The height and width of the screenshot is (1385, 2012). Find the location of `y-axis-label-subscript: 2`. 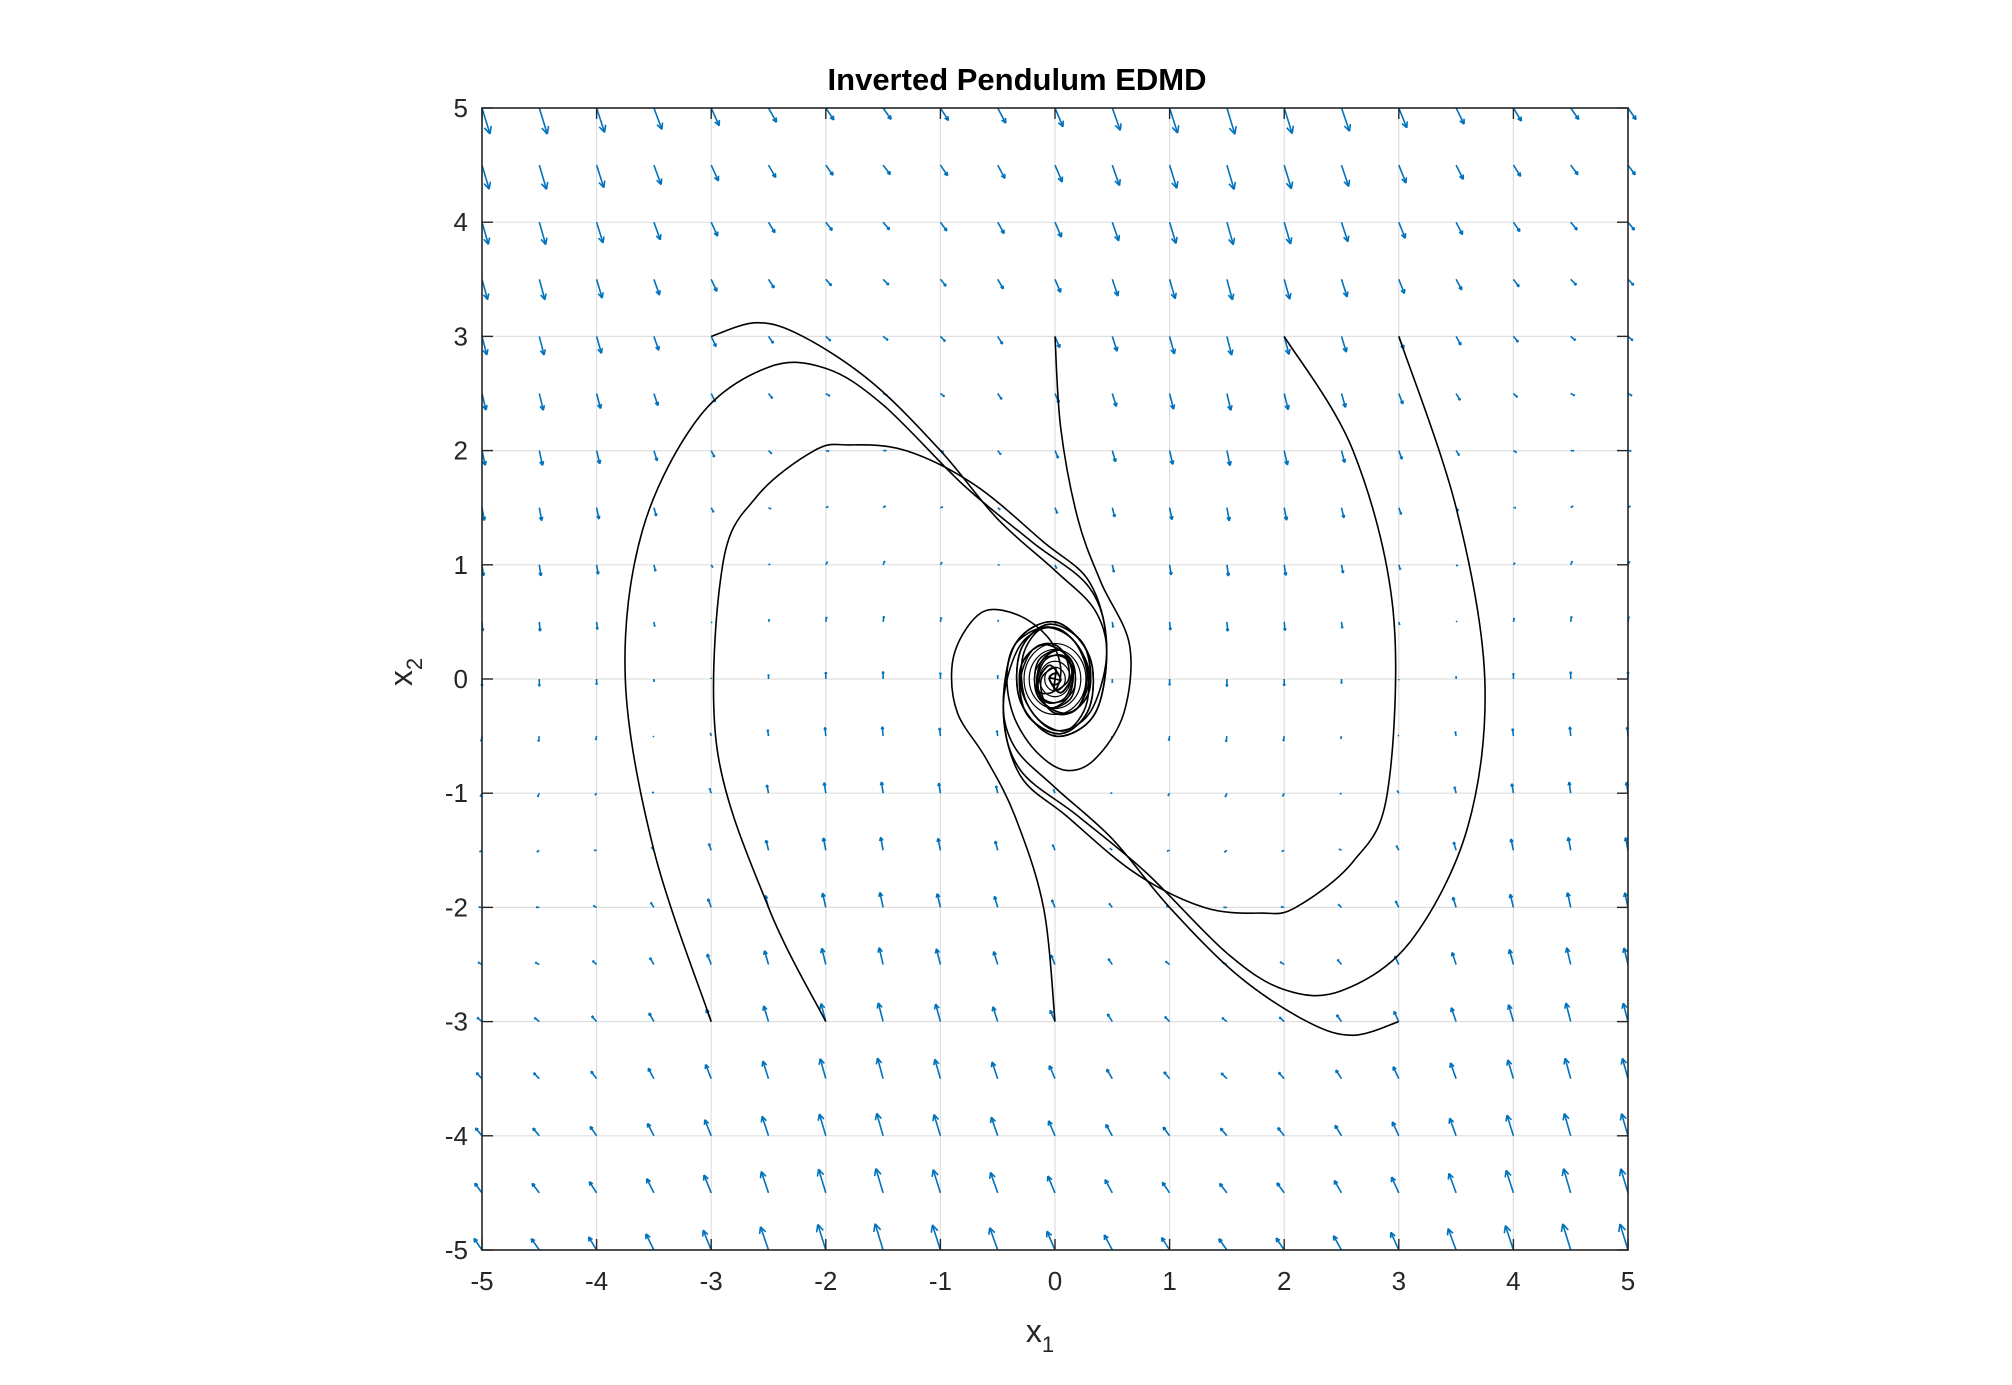

y-axis-label-subscript: 2 is located at coordinates (414, 664).